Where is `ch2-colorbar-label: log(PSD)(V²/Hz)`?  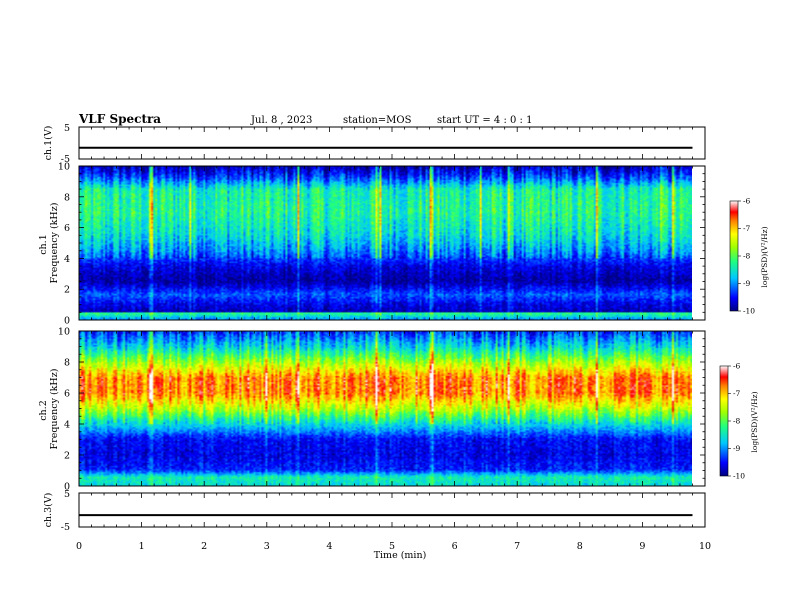
ch2-colorbar-label: log(PSD)(V²/Hz) is located at coordinates (754, 421).